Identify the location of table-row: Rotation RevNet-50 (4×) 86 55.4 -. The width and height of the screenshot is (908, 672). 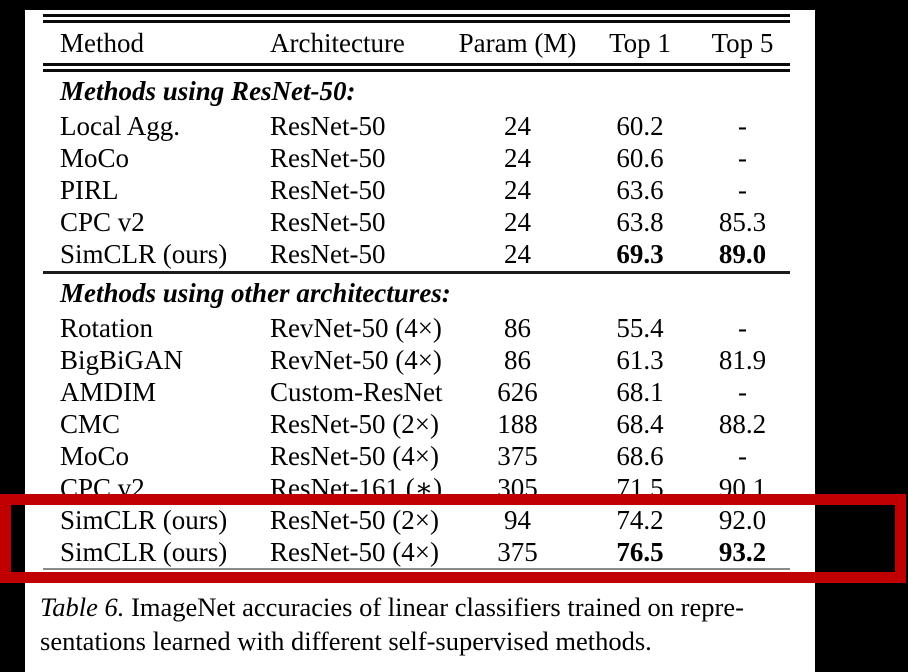
(416, 328).